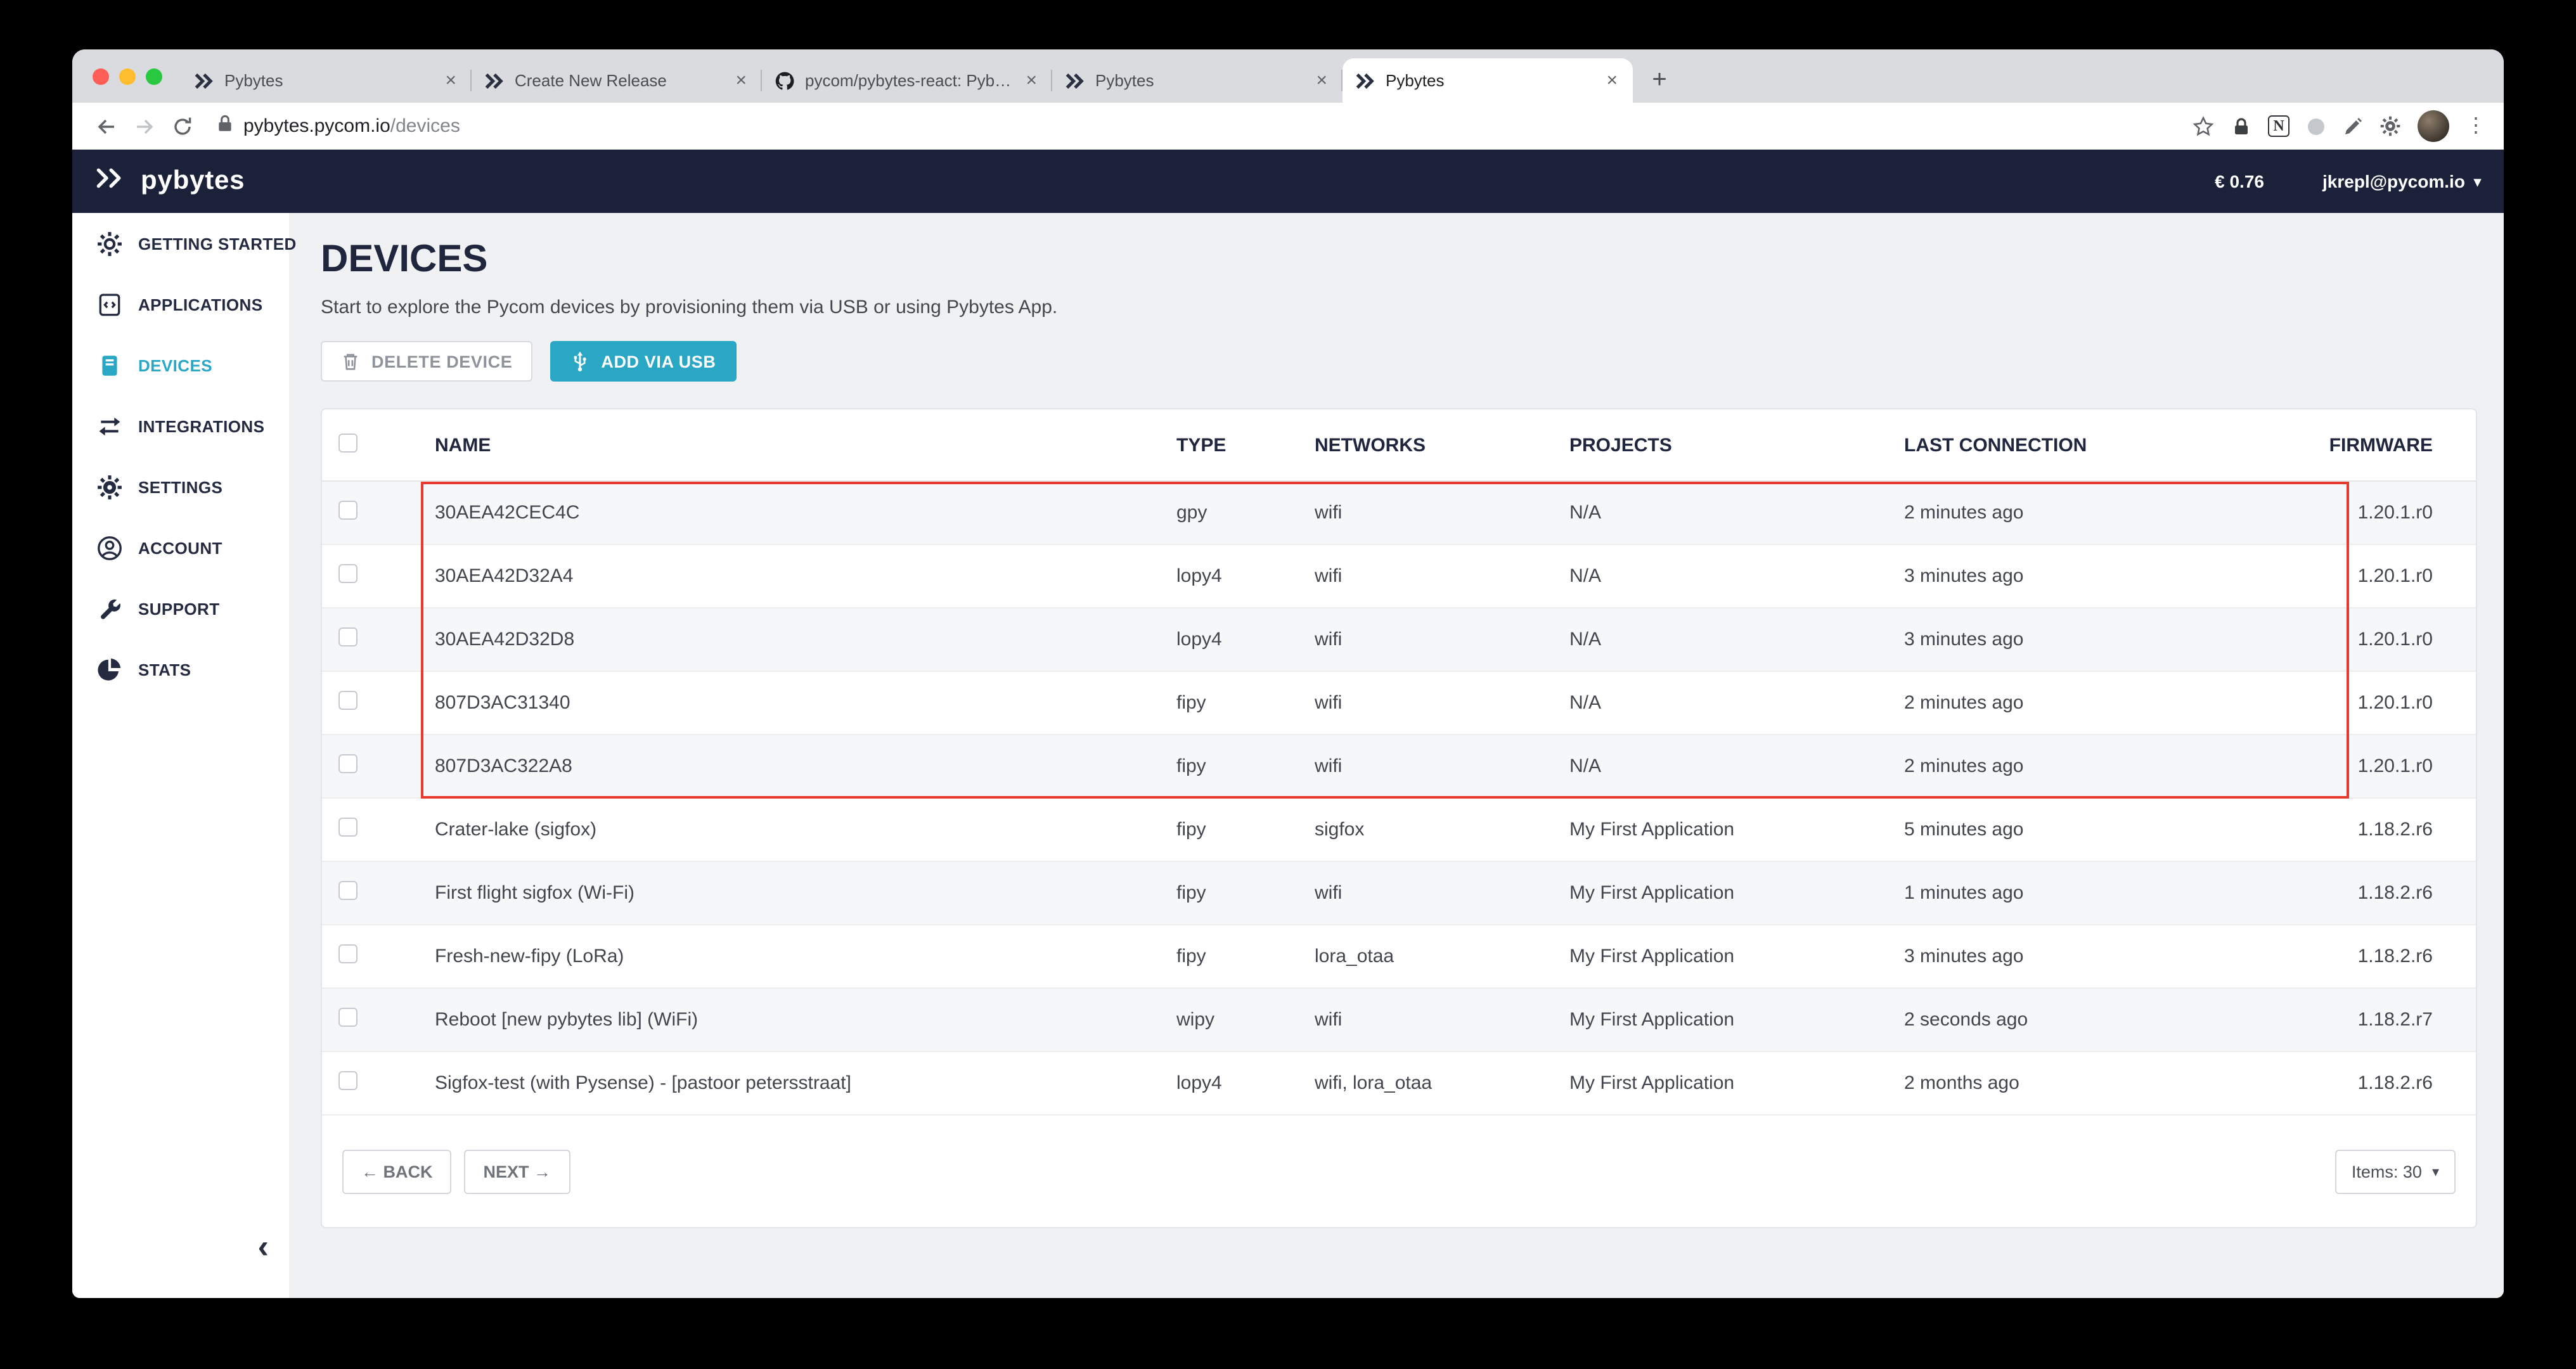 The image size is (2576, 1369). Describe the element at coordinates (1354, 956) in the screenshot. I see `device-networks: lora_otaa` at that location.